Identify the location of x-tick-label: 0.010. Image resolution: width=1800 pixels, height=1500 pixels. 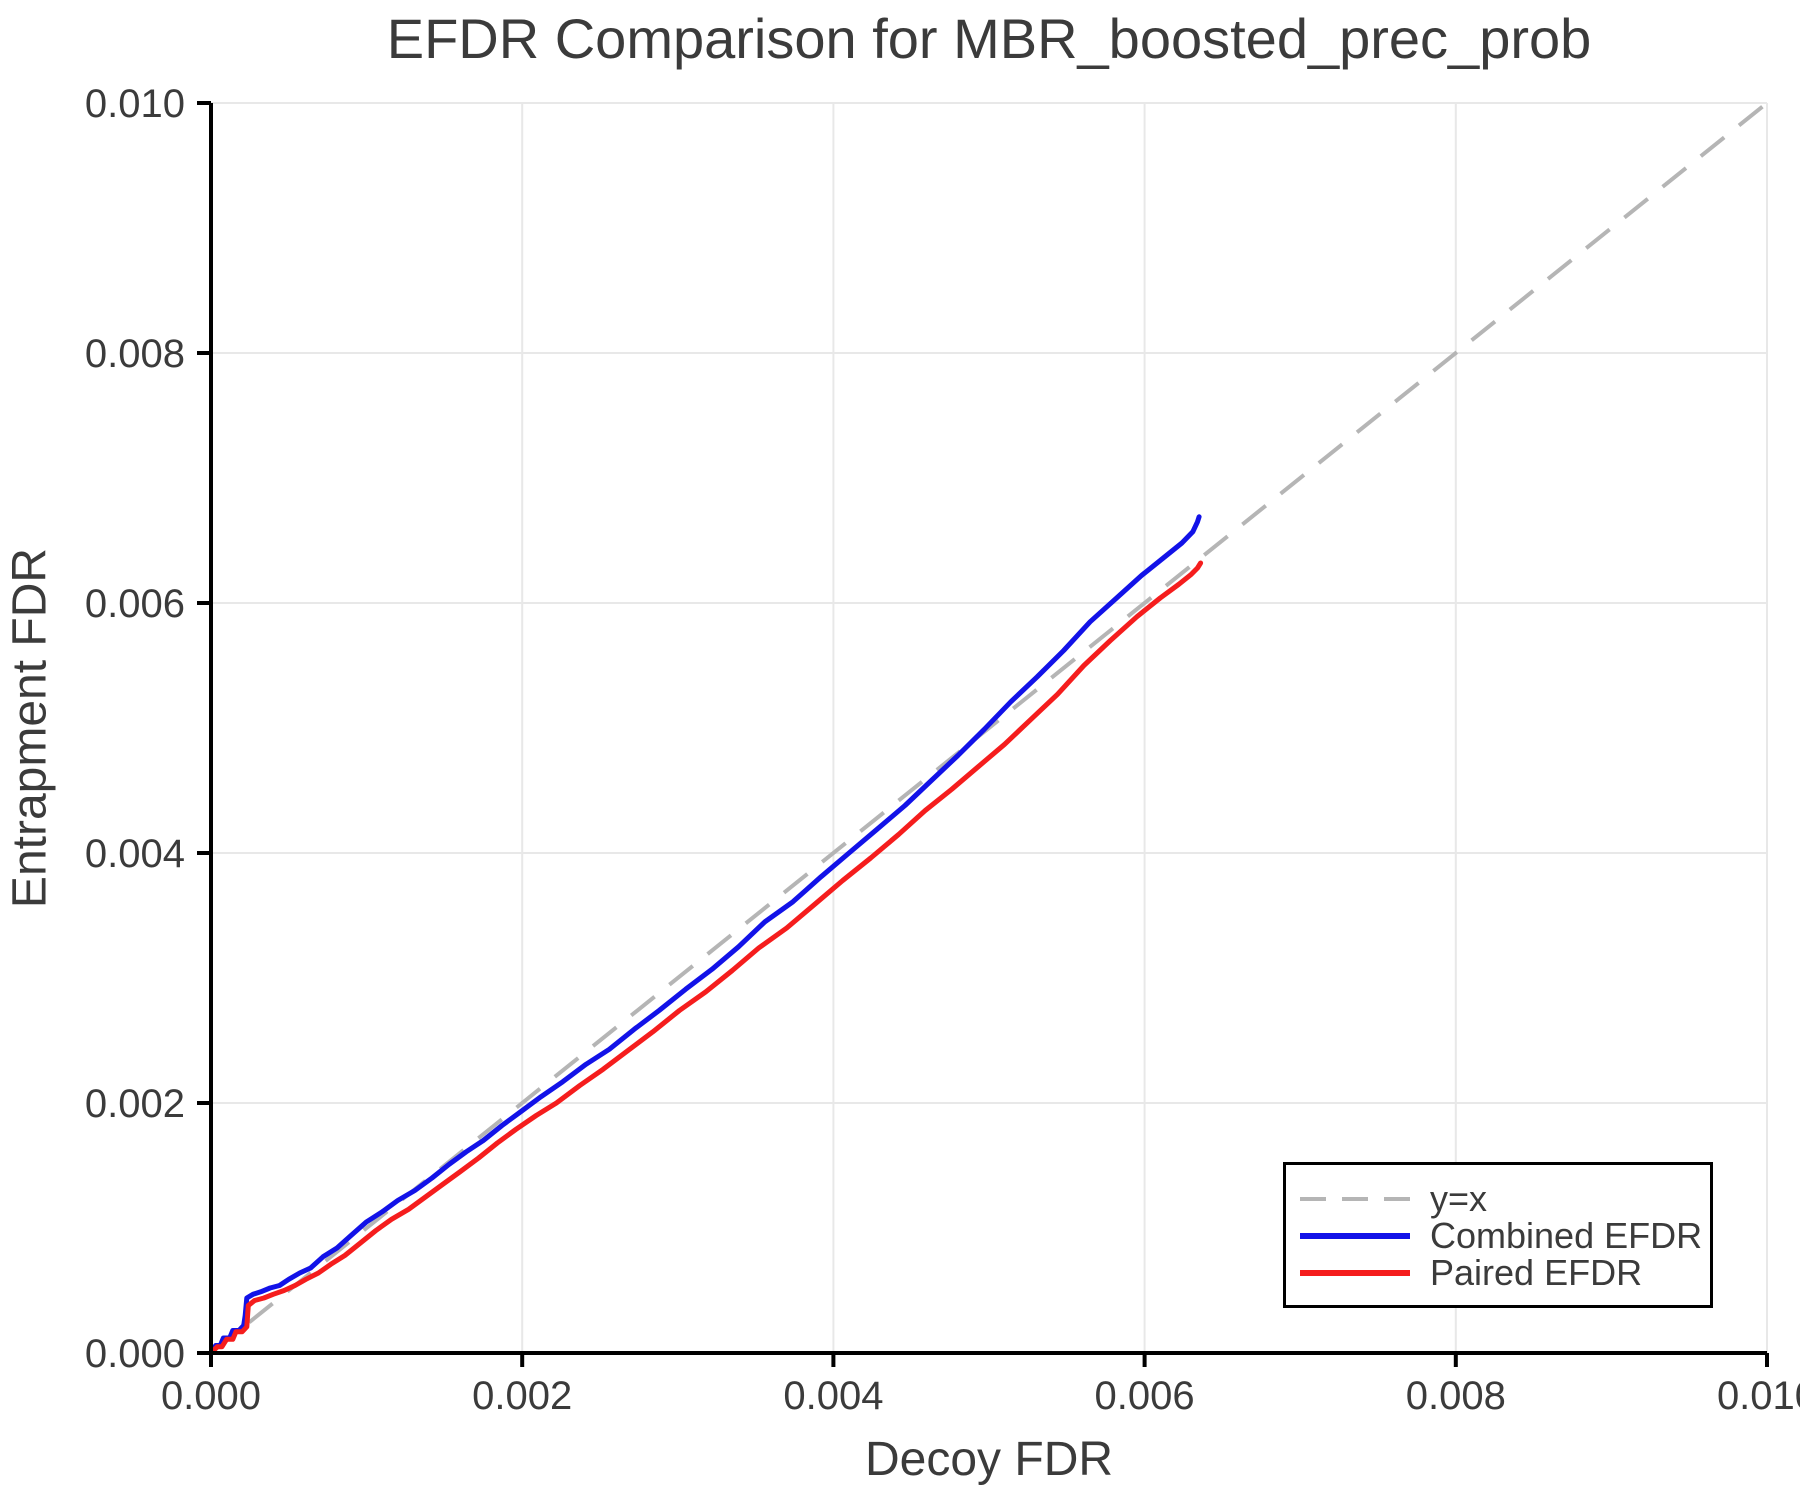
(1758, 1396).